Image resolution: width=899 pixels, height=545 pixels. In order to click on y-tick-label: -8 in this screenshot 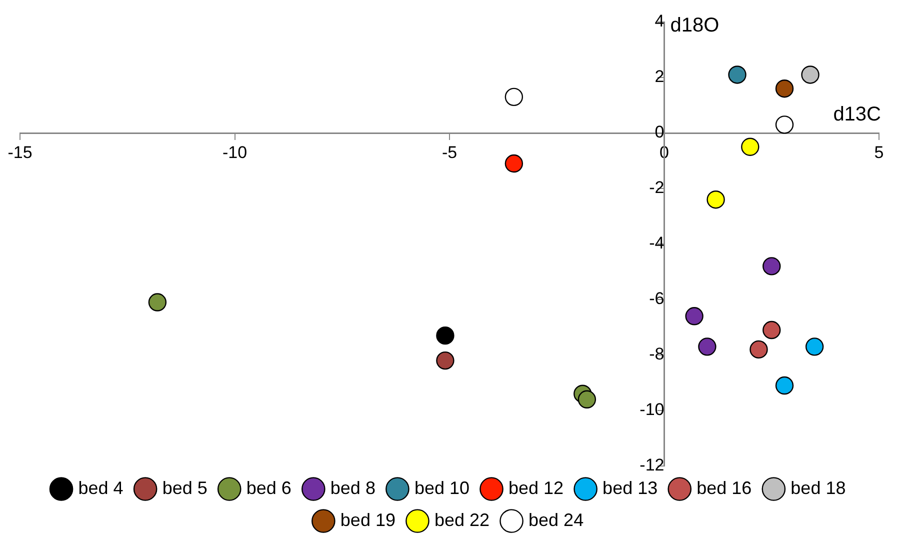, I will do `click(656, 354)`.